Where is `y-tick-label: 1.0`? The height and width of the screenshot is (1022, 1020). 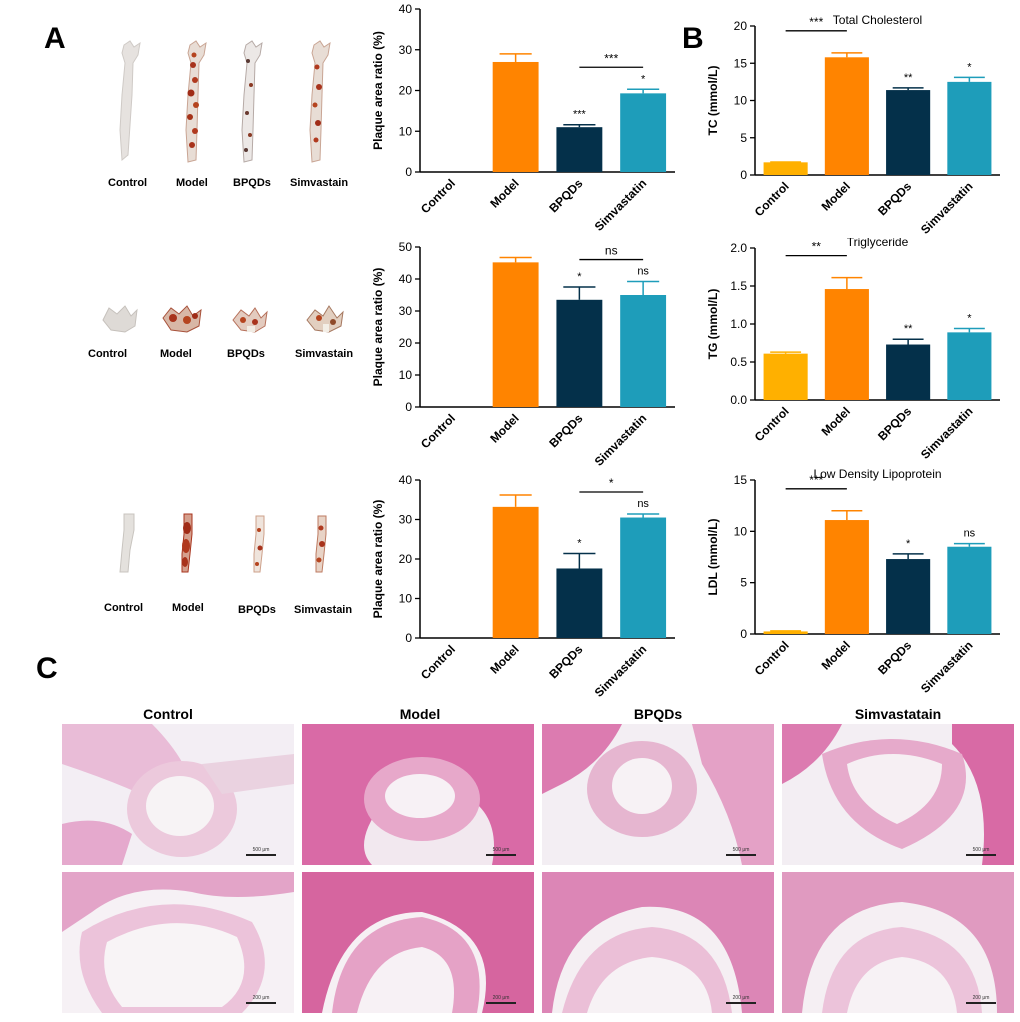
y-tick-label: 1.0 is located at coordinates (738, 324).